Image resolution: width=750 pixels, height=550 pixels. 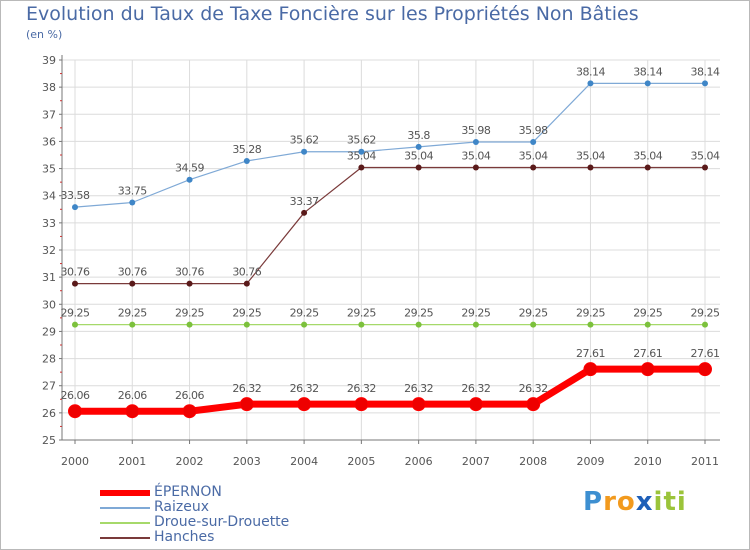 What do you see at coordinates (304, 461) in the screenshot?
I see `x-tick-label: 2004` at bounding box center [304, 461].